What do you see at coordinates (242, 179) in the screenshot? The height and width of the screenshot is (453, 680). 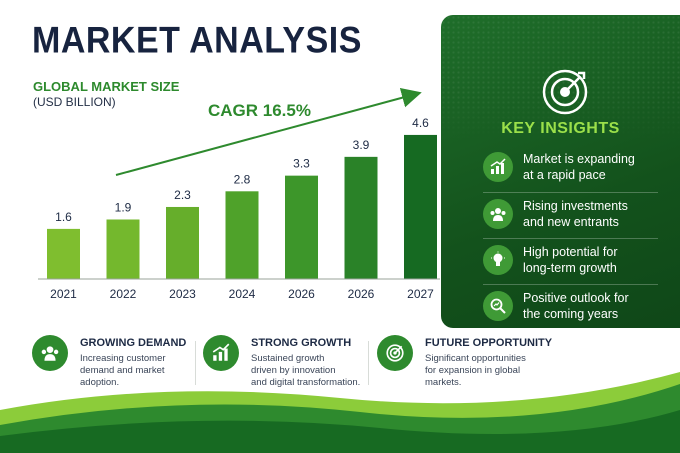 I see `data-label: 2.8` at bounding box center [242, 179].